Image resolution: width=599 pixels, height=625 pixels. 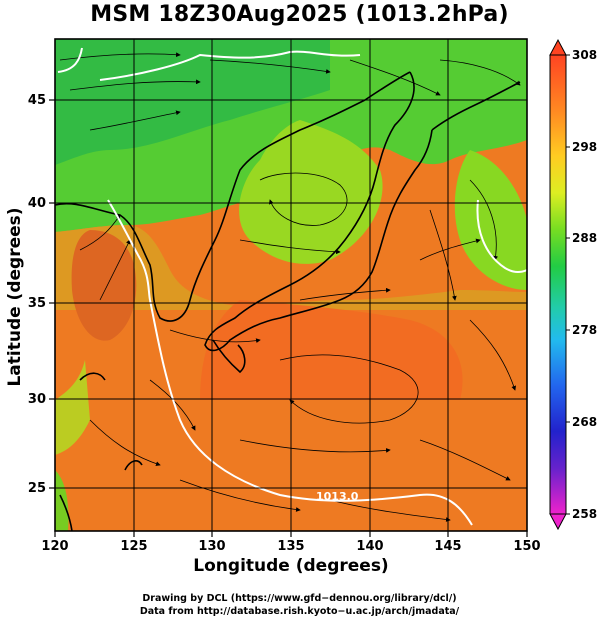 What do you see at coordinates (573, 284) in the screenshot?
I see `colorbar: 308 298 288 278 268 258` at bounding box center [573, 284].